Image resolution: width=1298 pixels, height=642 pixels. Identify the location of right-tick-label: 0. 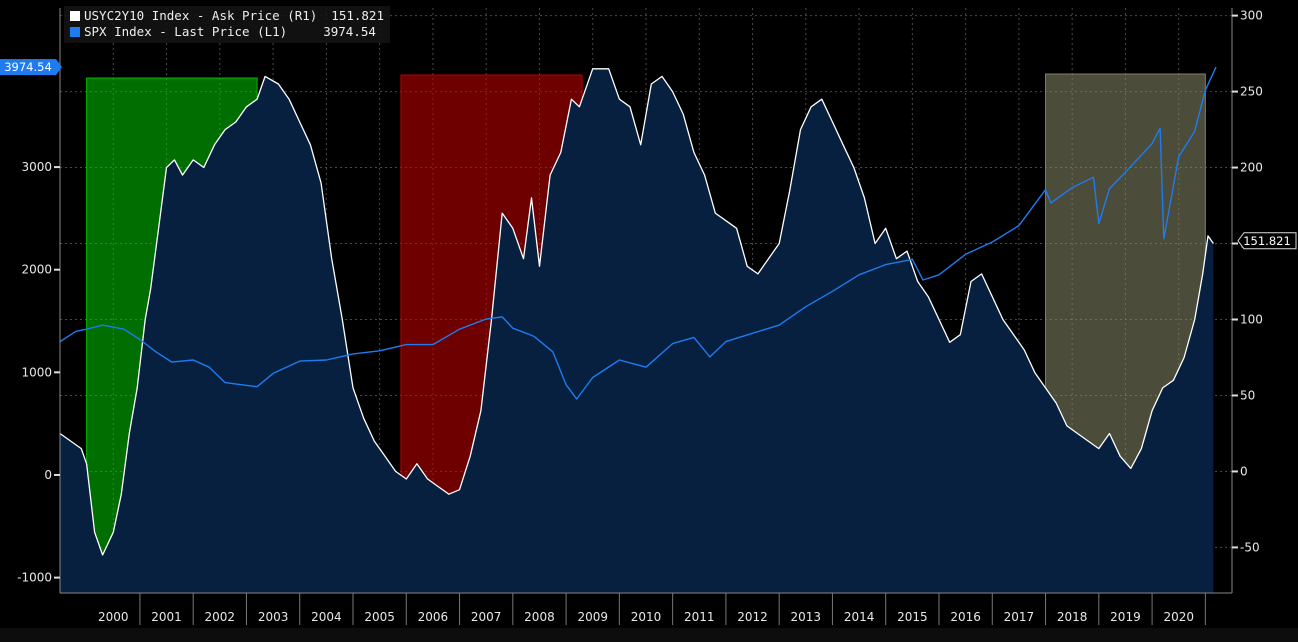
(1244, 471).